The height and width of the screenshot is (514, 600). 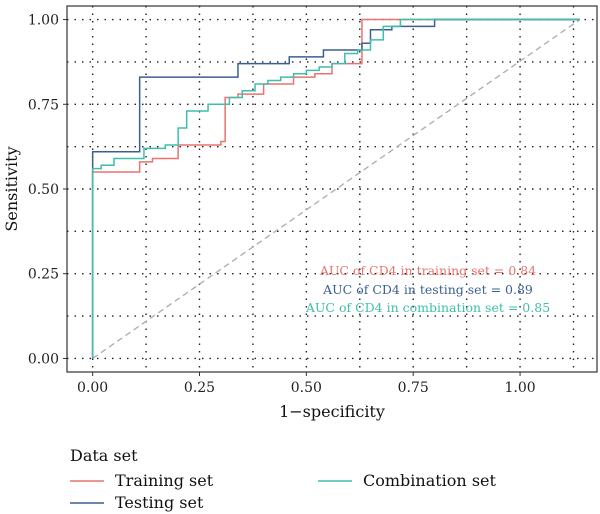 I want to click on legend-label-testing-set: Testing set, so click(x=159, y=502).